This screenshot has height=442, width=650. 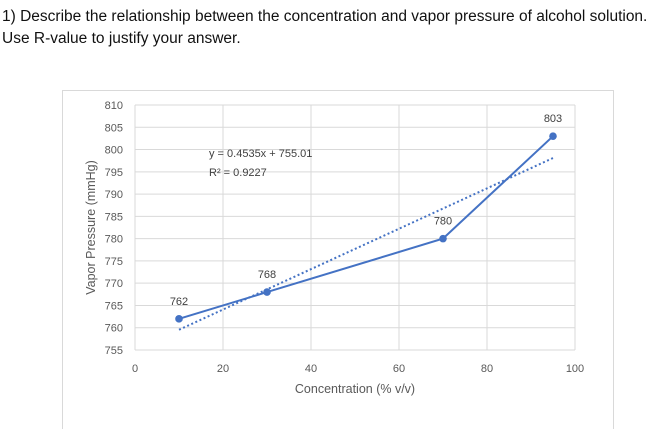 What do you see at coordinates (114, 351) in the screenshot?
I see `y-tick-label: 755` at bounding box center [114, 351].